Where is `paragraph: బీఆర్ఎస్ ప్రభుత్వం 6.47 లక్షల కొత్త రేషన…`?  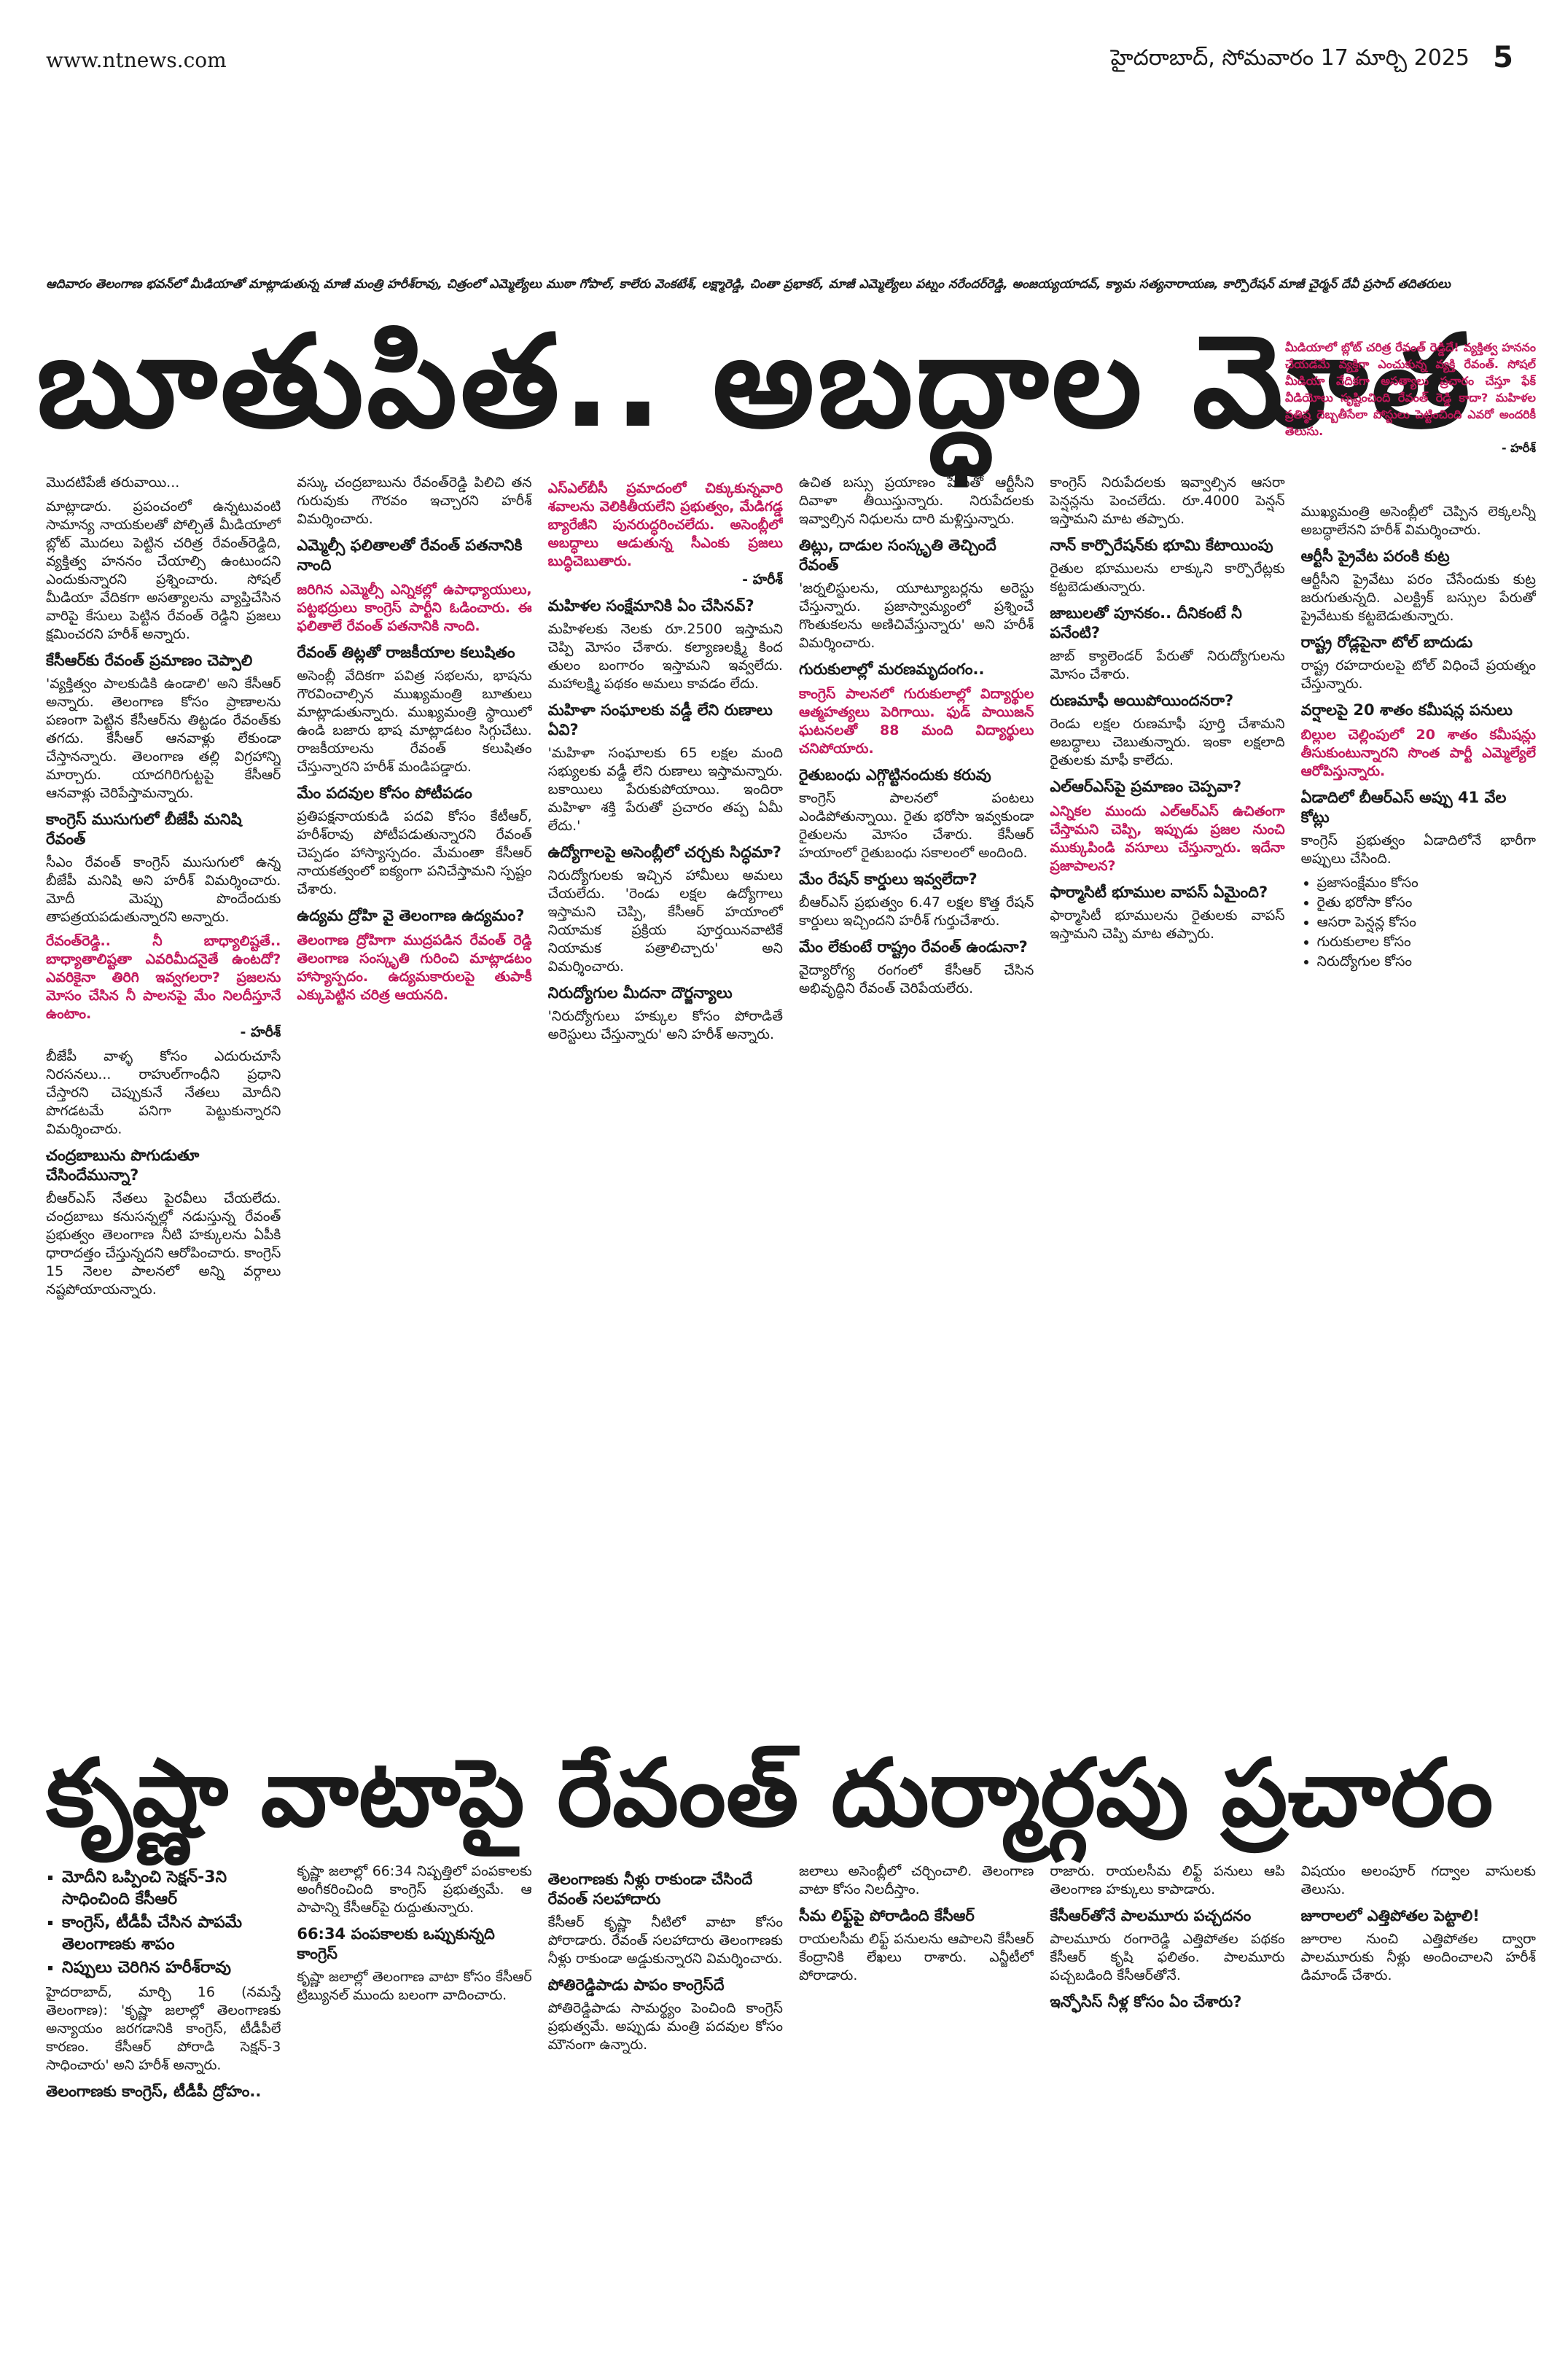 paragraph: బీఆర్ఎస్ ప్రభుత్వం 6.47 లక్షల కొత్త రేషన… is located at coordinates (916, 911).